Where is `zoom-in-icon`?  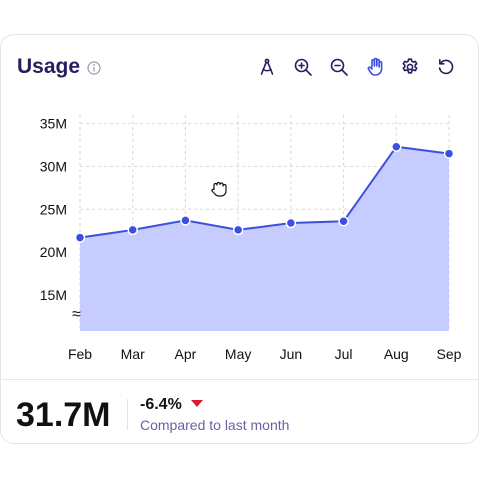 zoom-in-icon is located at coordinates (303, 67).